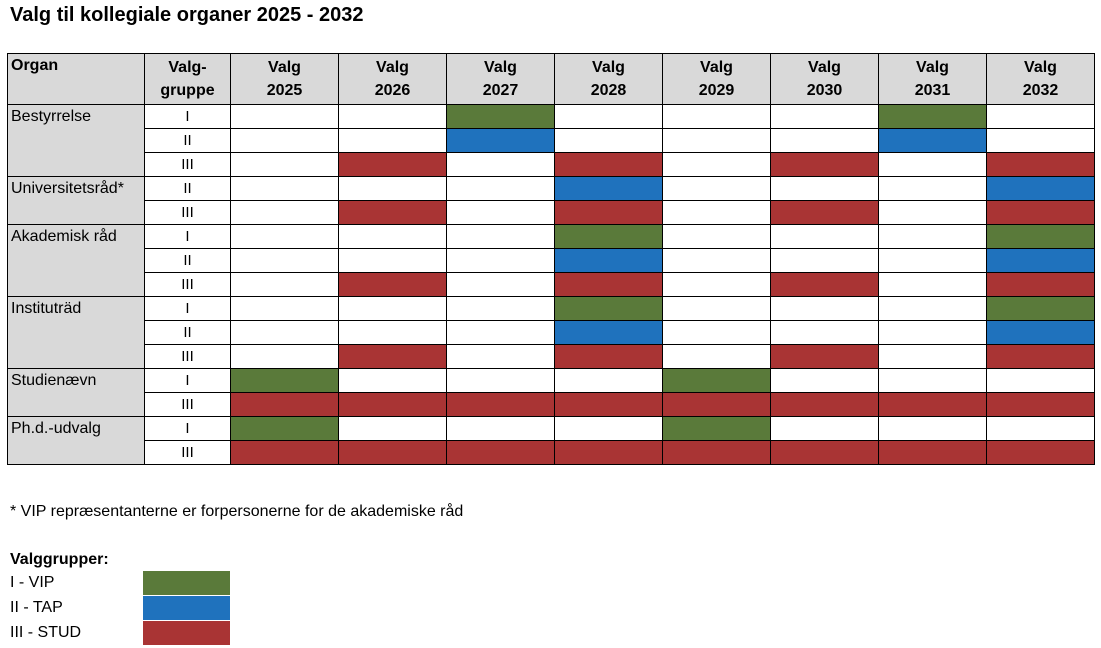 Image resolution: width=1101 pixels, height=648 pixels. What do you see at coordinates (551, 260) in the screenshot?
I see `table-row: Akademisk råd I` at bounding box center [551, 260].